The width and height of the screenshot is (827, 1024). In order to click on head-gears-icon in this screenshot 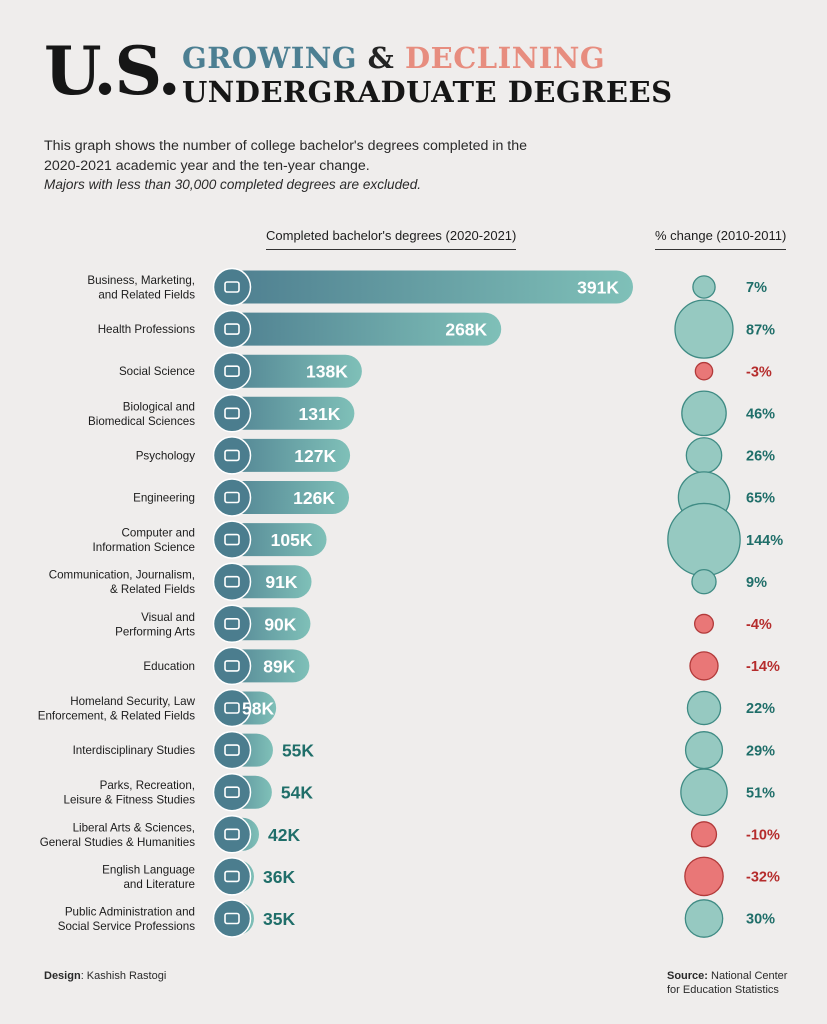, I will do `click(232, 750)`.